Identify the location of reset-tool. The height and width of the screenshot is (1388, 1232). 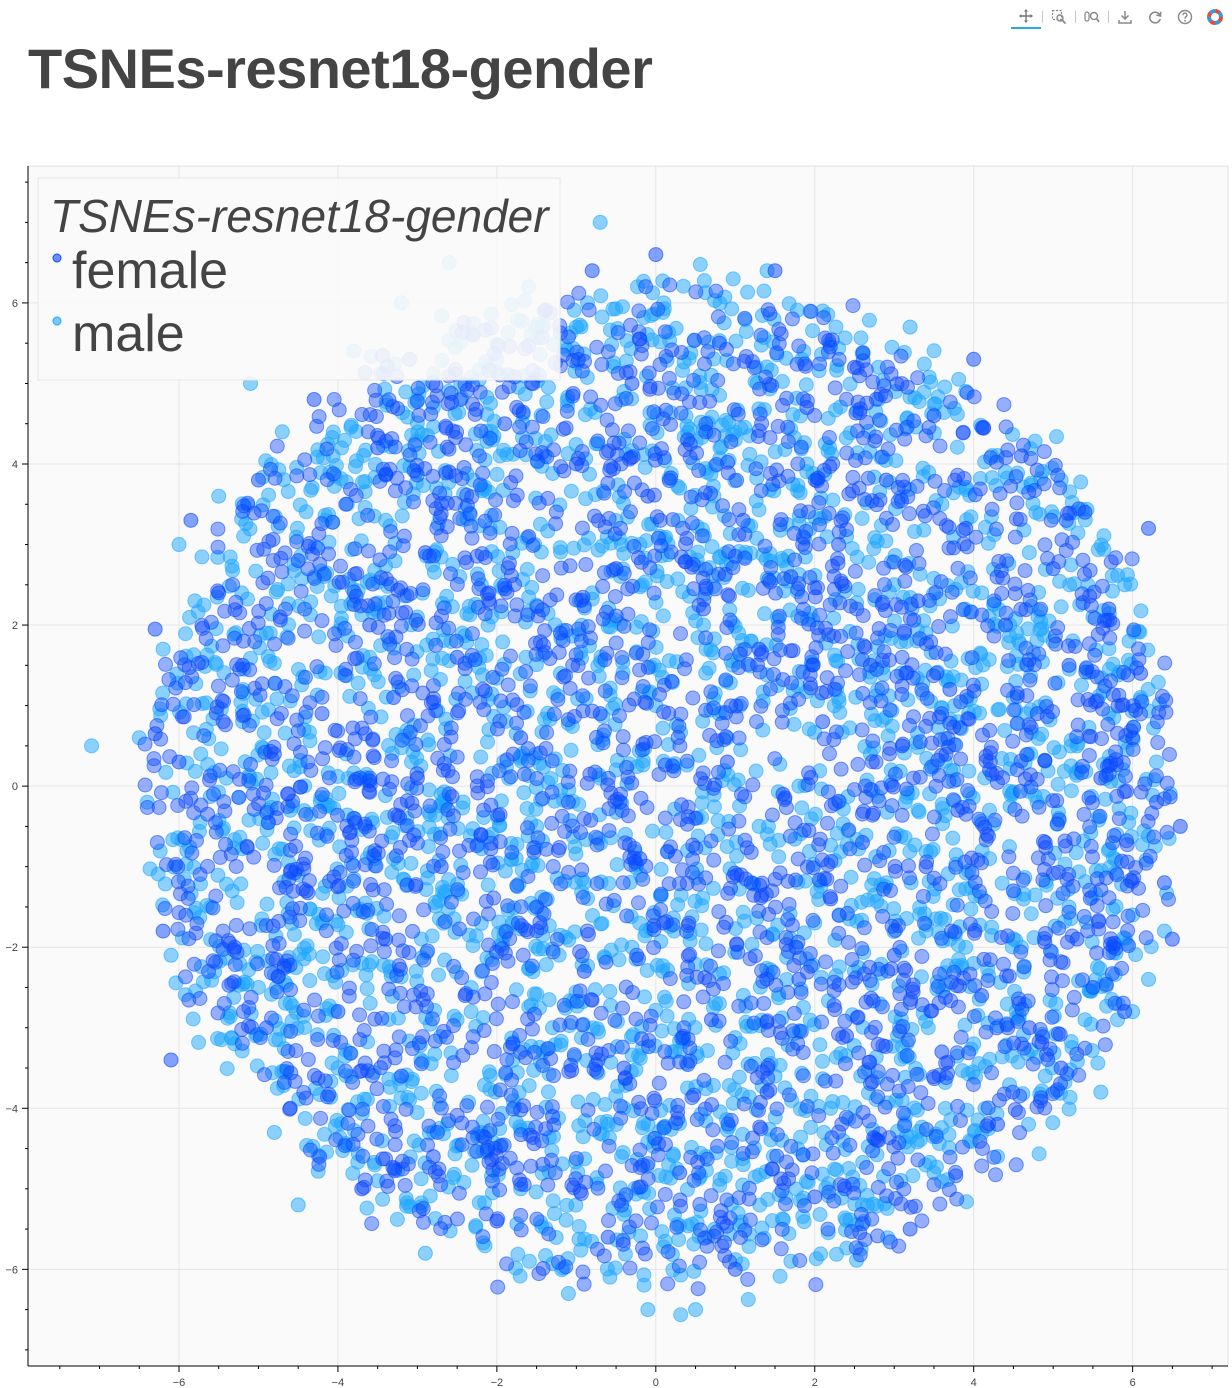
(1155, 17).